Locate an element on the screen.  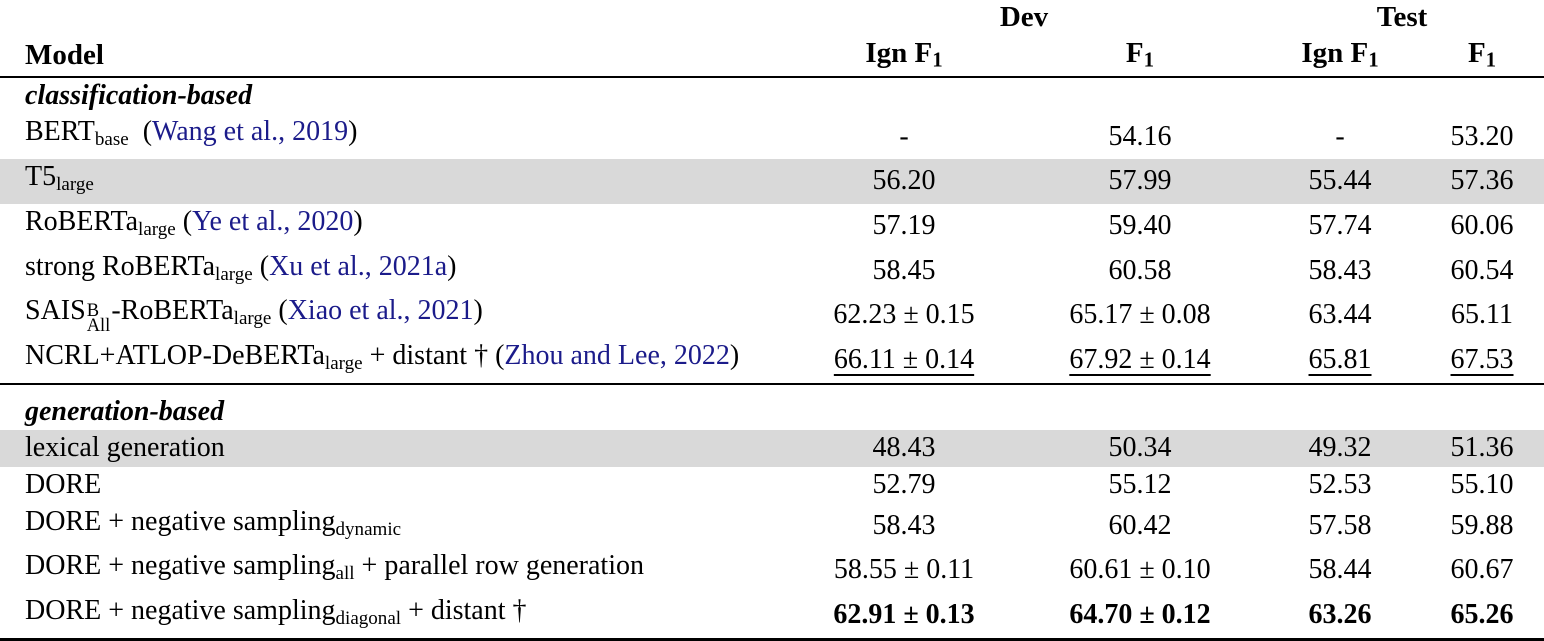
text-segment: RoBERTa is located at coordinates (82, 221).